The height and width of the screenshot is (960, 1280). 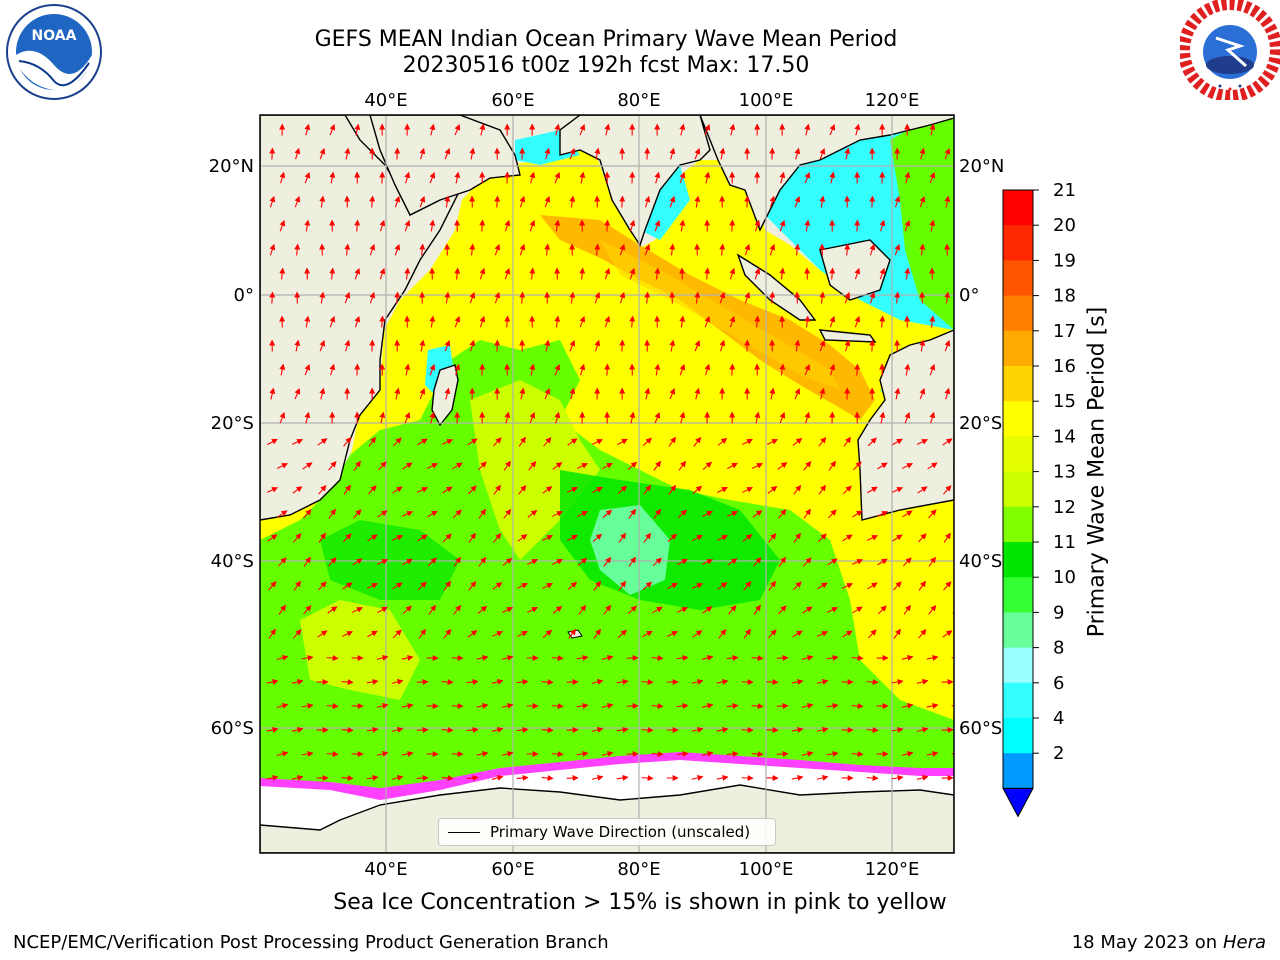 I want to click on colorbar-extend-triangle, so click(x=1018, y=802).